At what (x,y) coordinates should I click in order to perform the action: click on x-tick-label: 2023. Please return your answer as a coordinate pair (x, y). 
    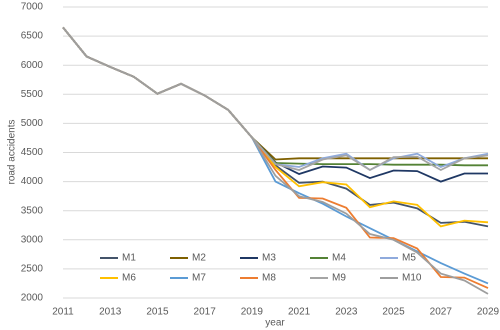
    Looking at the image, I should click on (346, 312).